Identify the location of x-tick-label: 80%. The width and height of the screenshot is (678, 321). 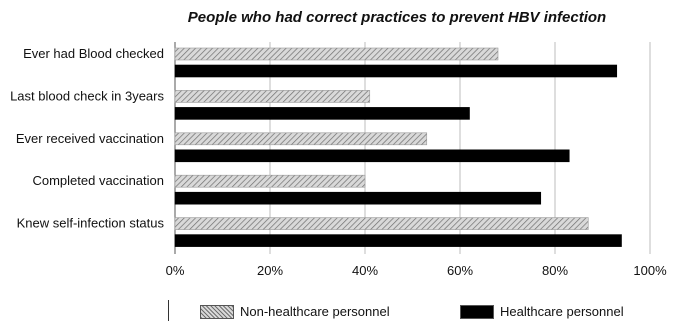
(555, 270).